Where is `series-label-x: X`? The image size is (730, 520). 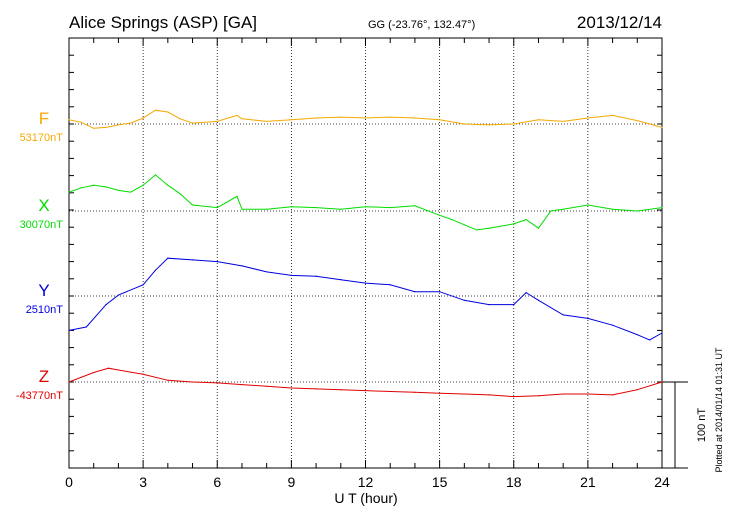
series-label-x: X is located at coordinates (43, 205).